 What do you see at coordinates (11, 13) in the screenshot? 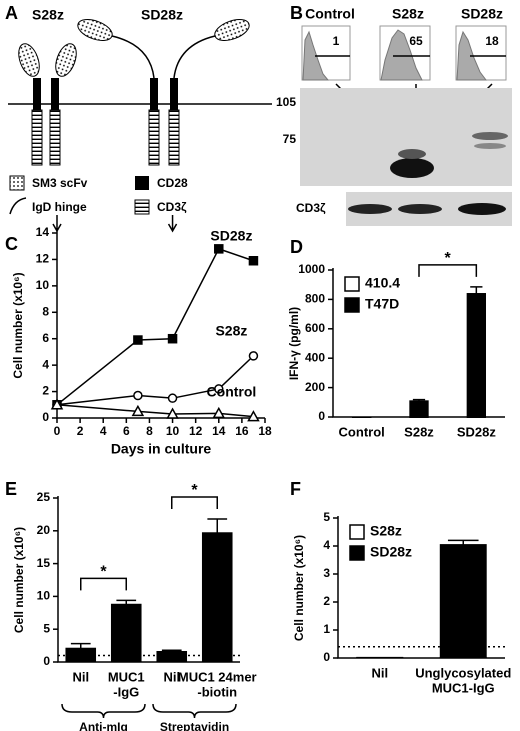
I see `panel-label: A` at bounding box center [11, 13].